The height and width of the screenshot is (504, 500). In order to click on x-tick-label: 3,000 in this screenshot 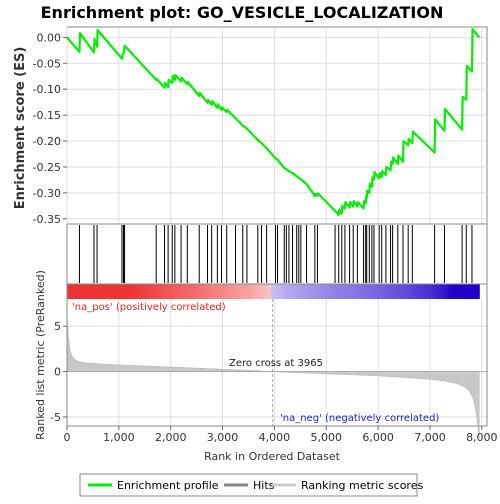, I will do `click(223, 437)`.